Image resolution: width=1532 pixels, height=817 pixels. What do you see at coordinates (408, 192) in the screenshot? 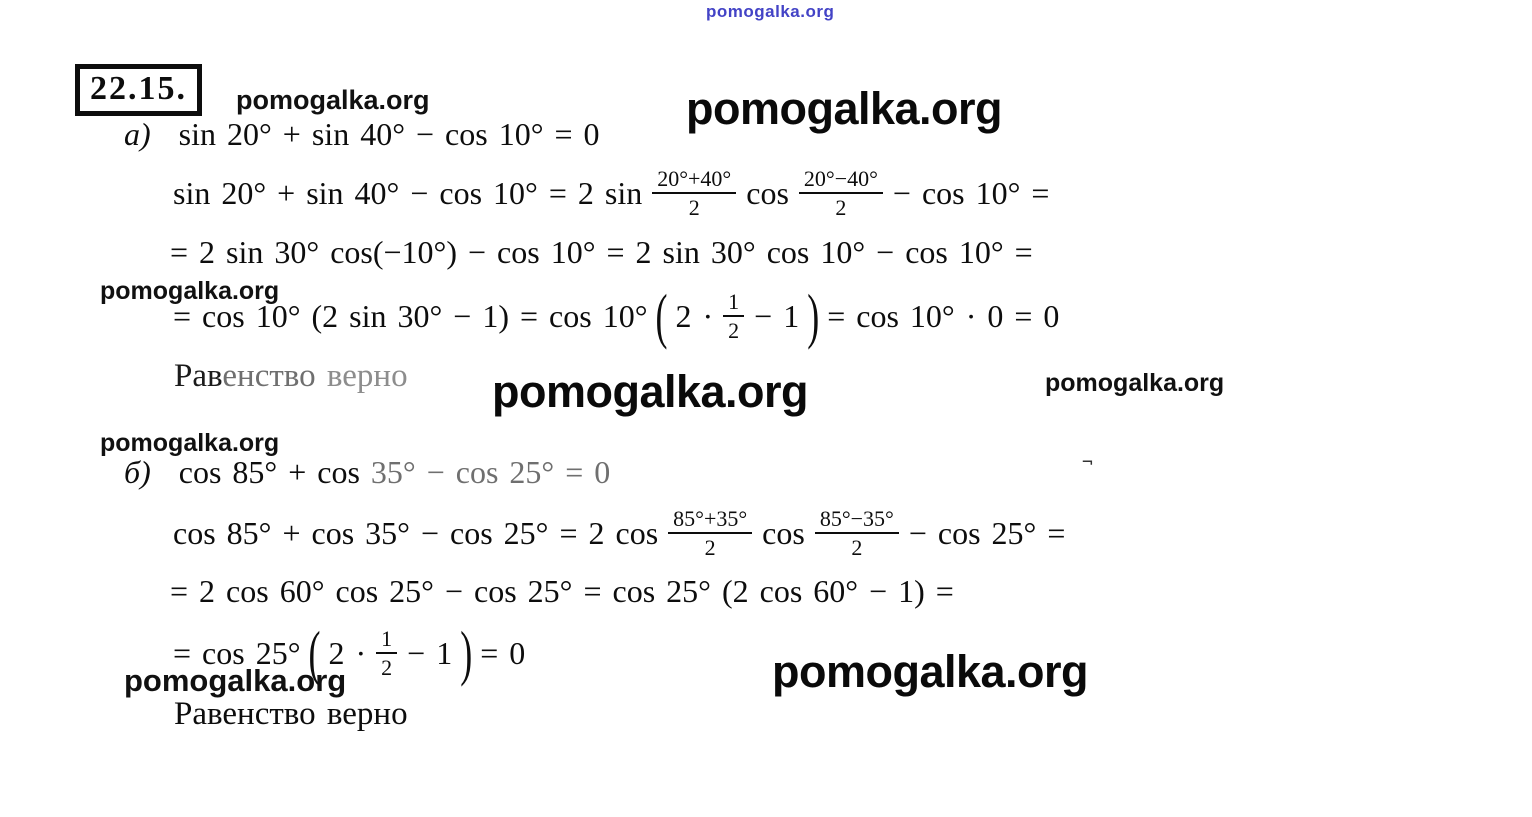
I see `math-segment: sin 20° + sin 40° − cos 10° = 2 sin` at bounding box center [408, 192].